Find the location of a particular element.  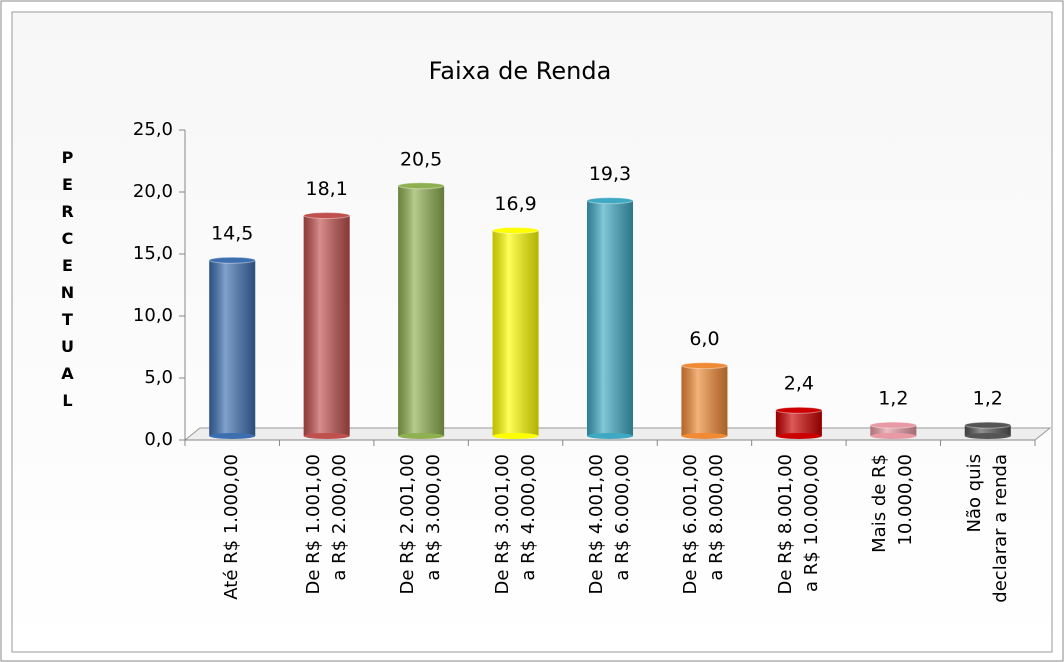

x-tick-label: De R$ 2.001,00 a R$ 3.000,00 is located at coordinates (421, 524).